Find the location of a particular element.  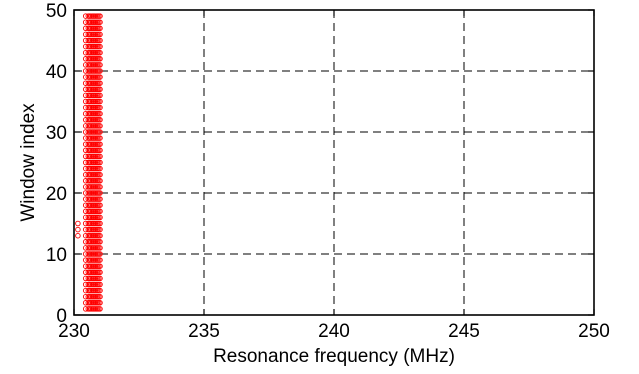

x-tick-label: 230 is located at coordinates (74, 331).